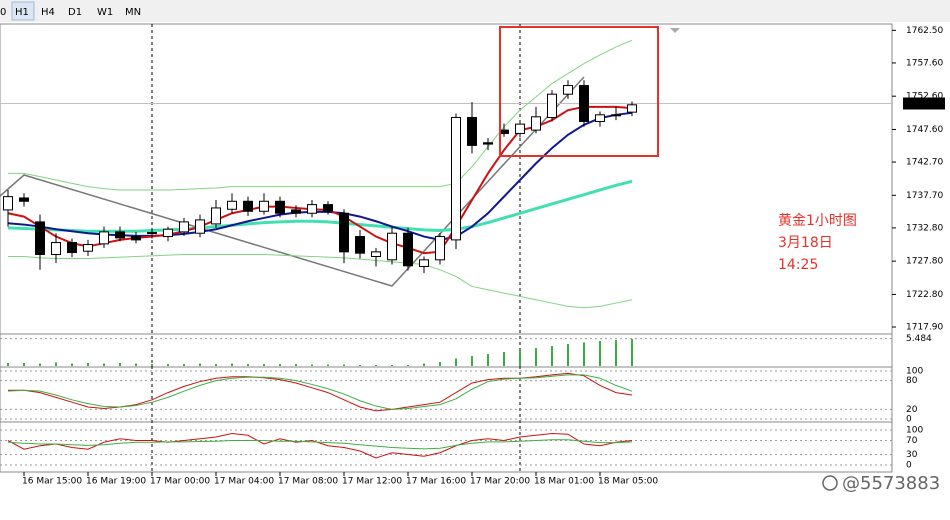 The image size is (950, 520). What do you see at coordinates (675, 30) in the screenshot?
I see `shift-marker` at bounding box center [675, 30].